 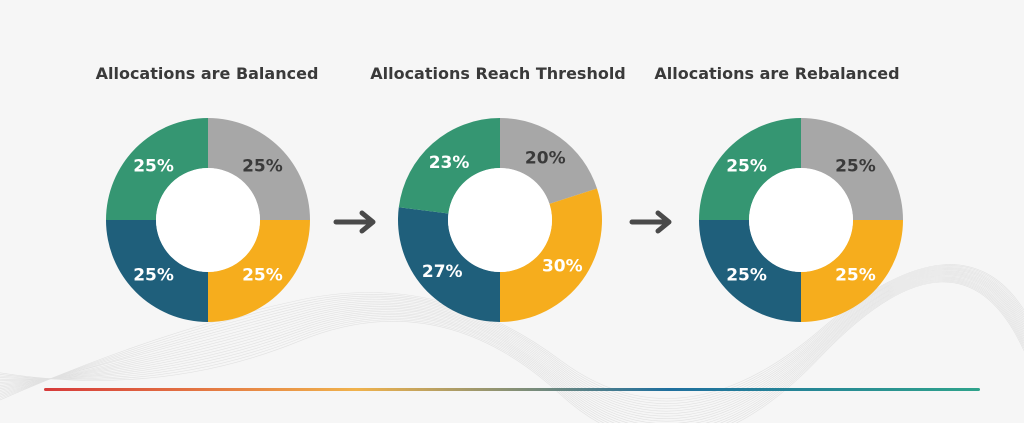 What do you see at coordinates (545, 159) in the screenshot?
I see `slice-label: 20%` at bounding box center [545, 159].